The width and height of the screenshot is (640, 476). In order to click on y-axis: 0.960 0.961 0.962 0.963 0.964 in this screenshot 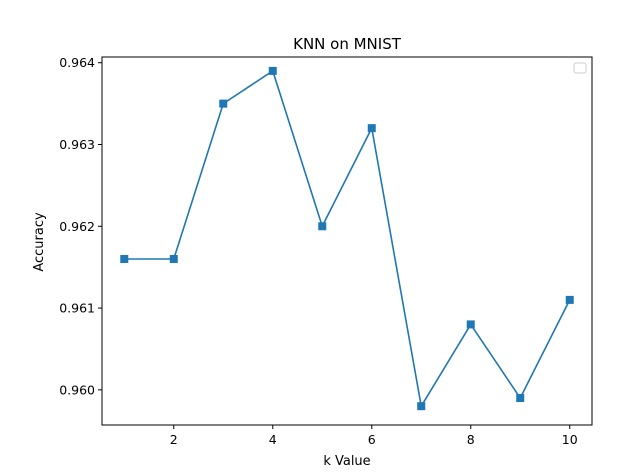, I will do `click(80, 226)`.